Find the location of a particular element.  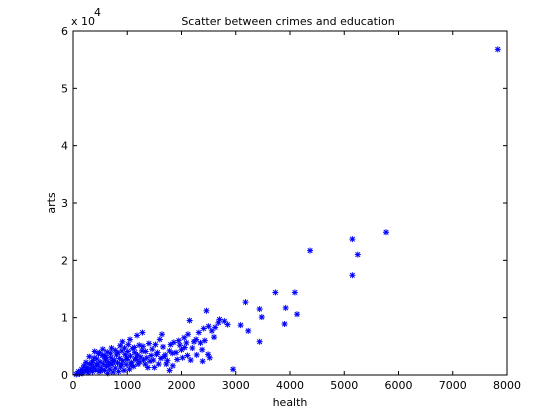

x-tick-label: 0 is located at coordinates (73, 385).